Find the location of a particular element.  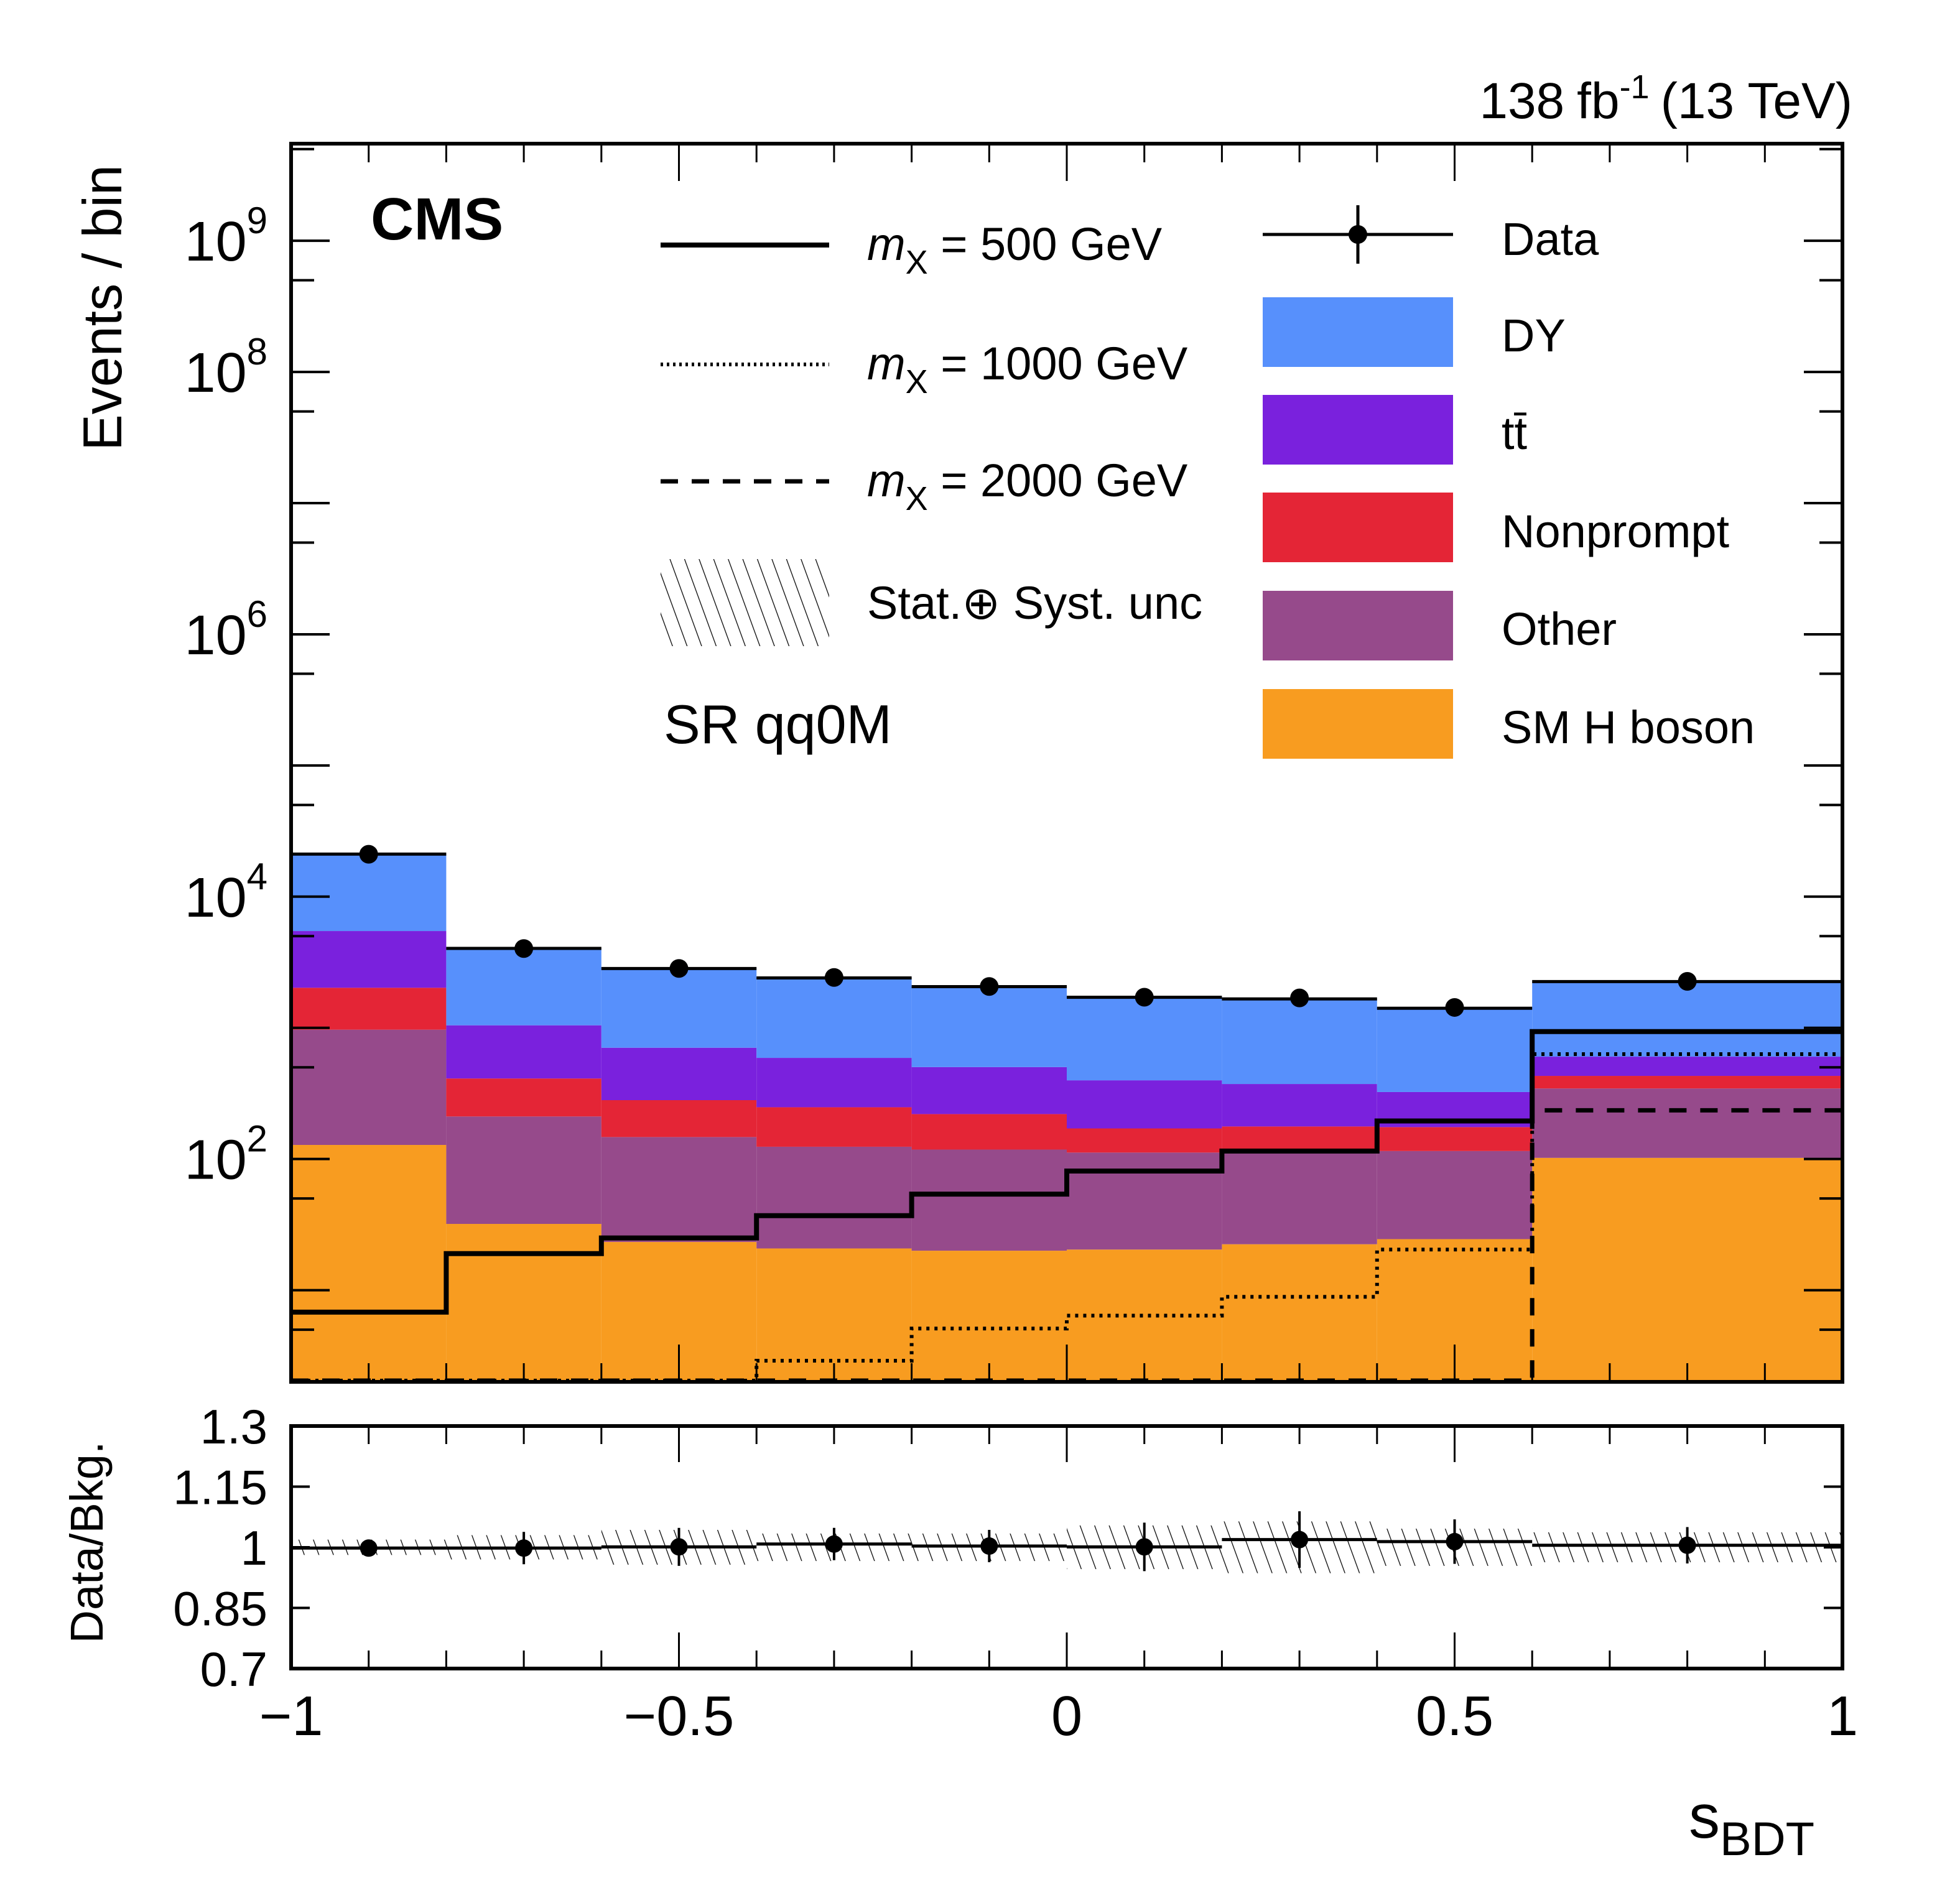

legend-item-ttbar: tt̄ is located at coordinates (1395, 430).